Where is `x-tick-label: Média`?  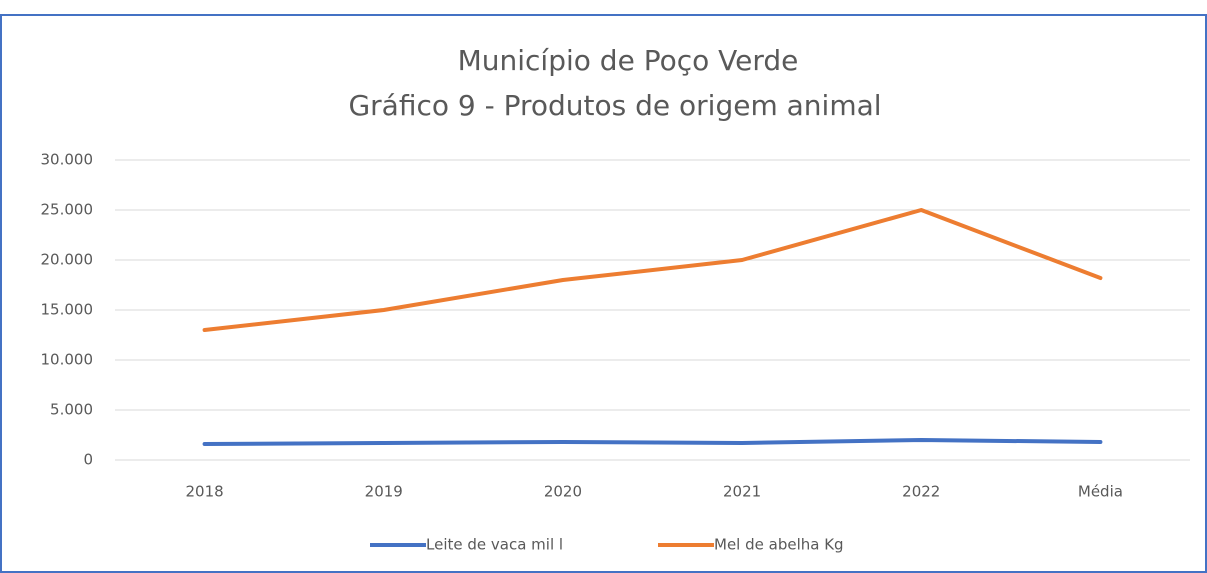 x-tick-label: Média is located at coordinates (1100, 492).